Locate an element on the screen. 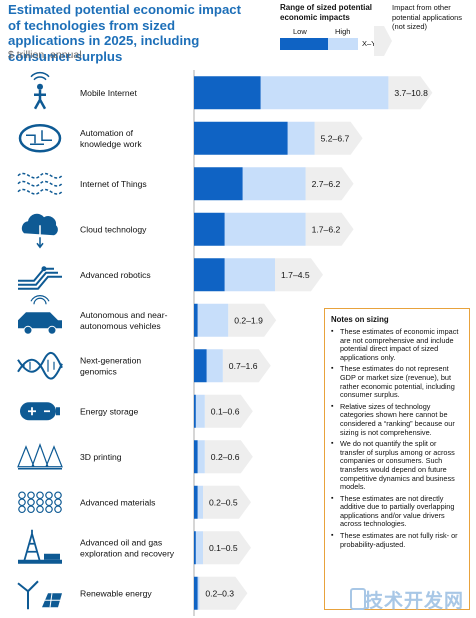  range-label: 0.2–0.6 is located at coordinates (225, 457).